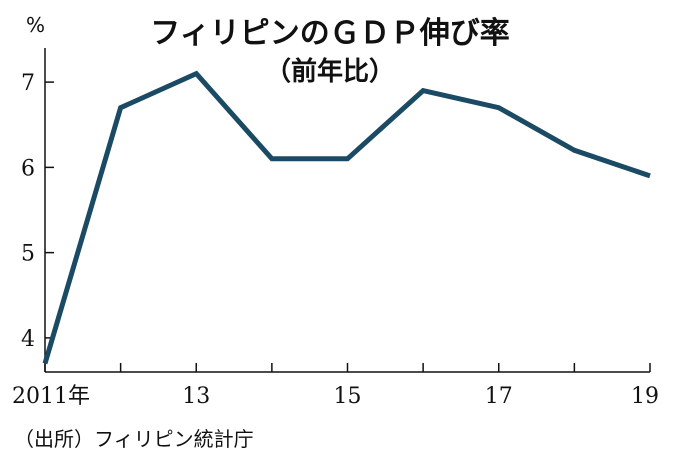  I want to click on source-note: （出所）フィリピン統計庁, so click(134, 439).